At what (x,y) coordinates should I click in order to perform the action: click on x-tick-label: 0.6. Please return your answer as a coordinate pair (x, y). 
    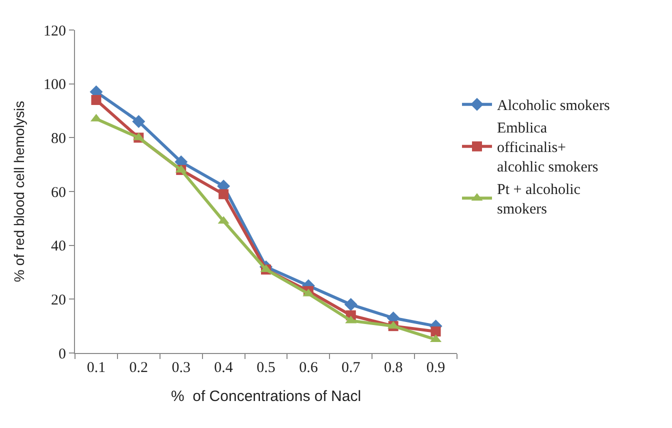
    Looking at the image, I should click on (308, 368).